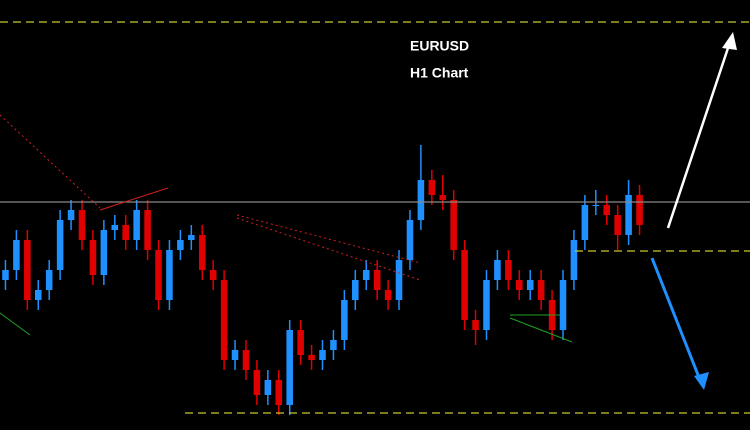 This screenshot has width=750, height=430. What do you see at coordinates (676, 319) in the screenshot?
I see `down-arrow` at bounding box center [676, 319].